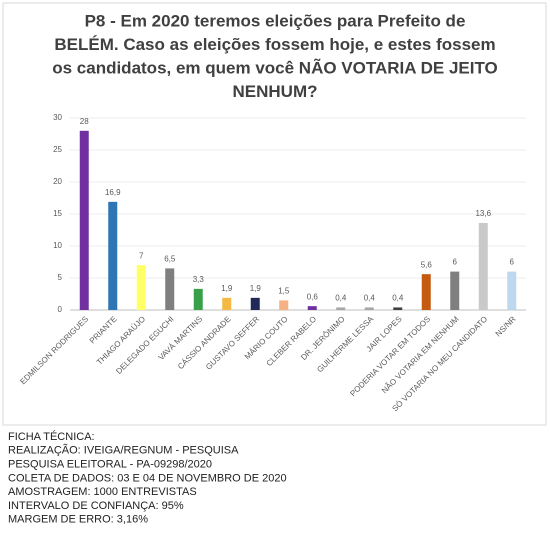  I want to click on footer-line: MARGEM DE ERRO: 3,16%, so click(78, 520).